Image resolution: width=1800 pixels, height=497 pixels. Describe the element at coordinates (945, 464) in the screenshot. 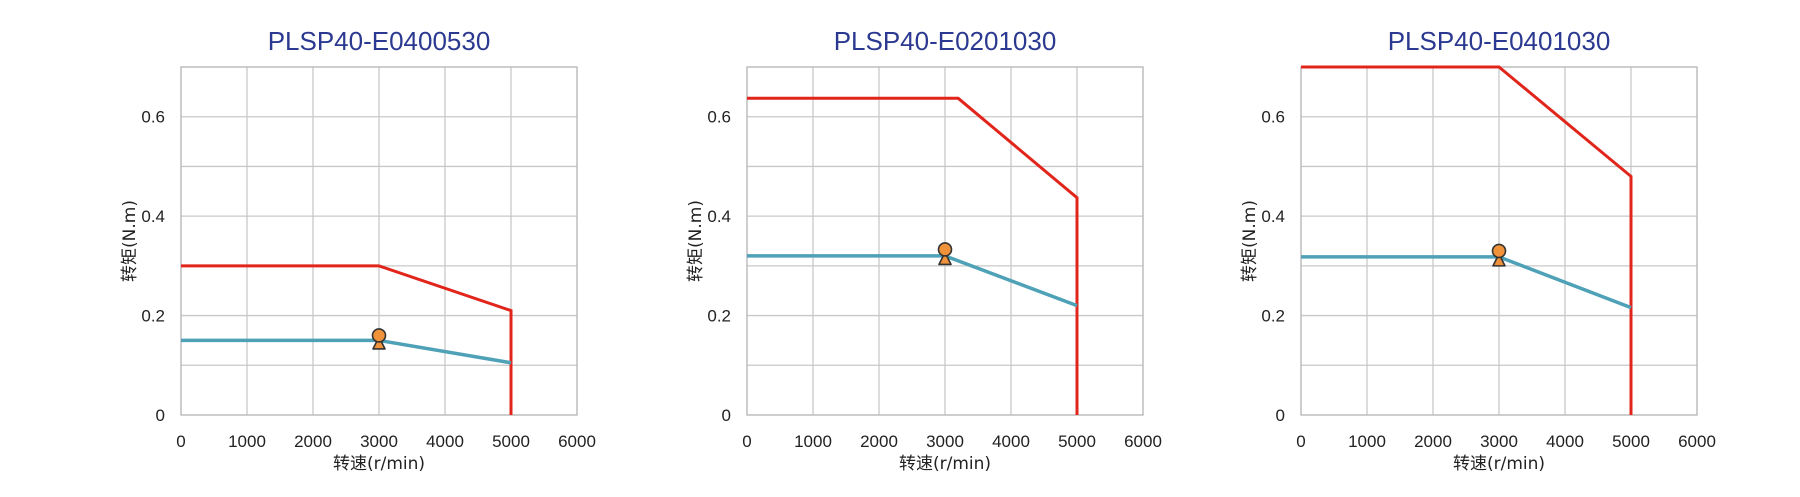

I see `chart-2-x-axis-label: 转速(r/min)` at that location.